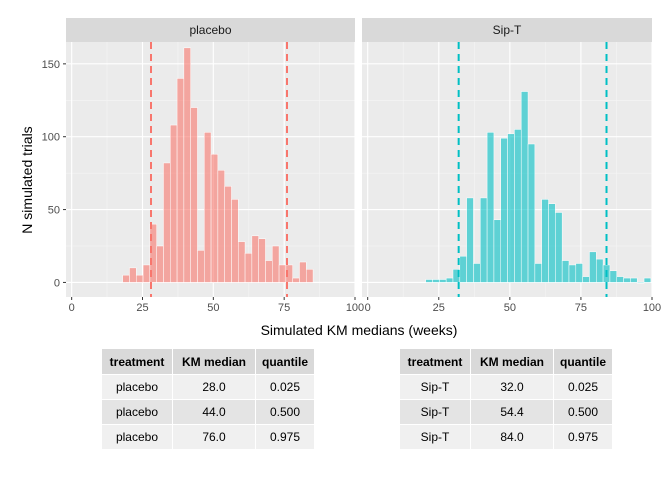  What do you see at coordinates (214, 387) in the screenshot?
I see `cell-km-median: 28.0` at bounding box center [214, 387].